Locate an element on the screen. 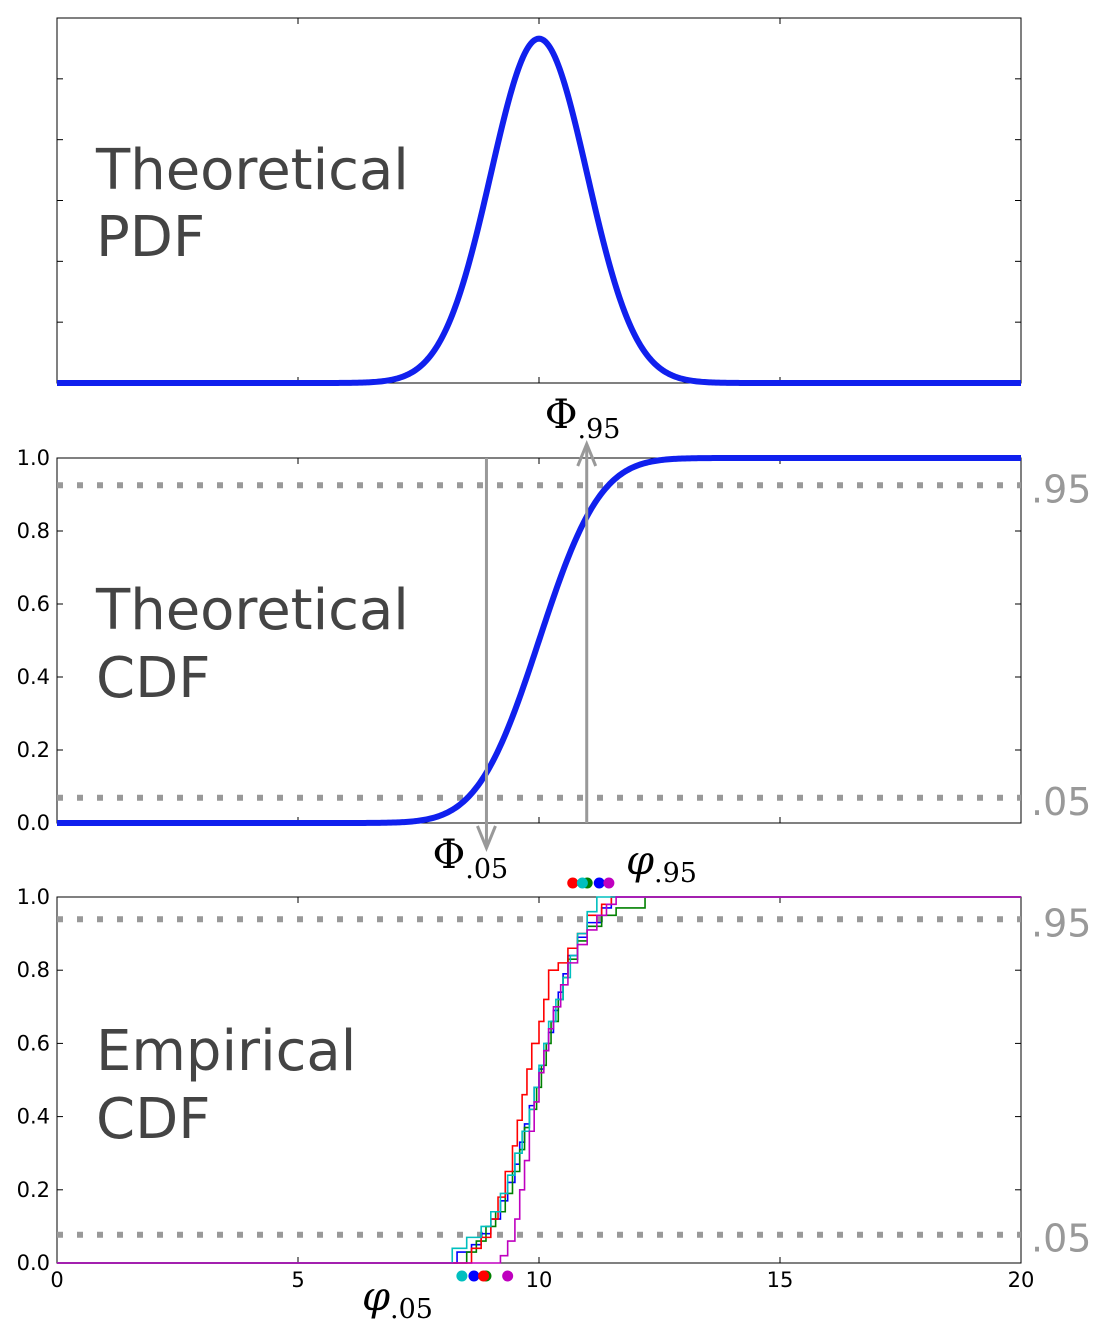 The image size is (1104, 1328). Phi-05-symbol: Φ is located at coordinates (448, 855).